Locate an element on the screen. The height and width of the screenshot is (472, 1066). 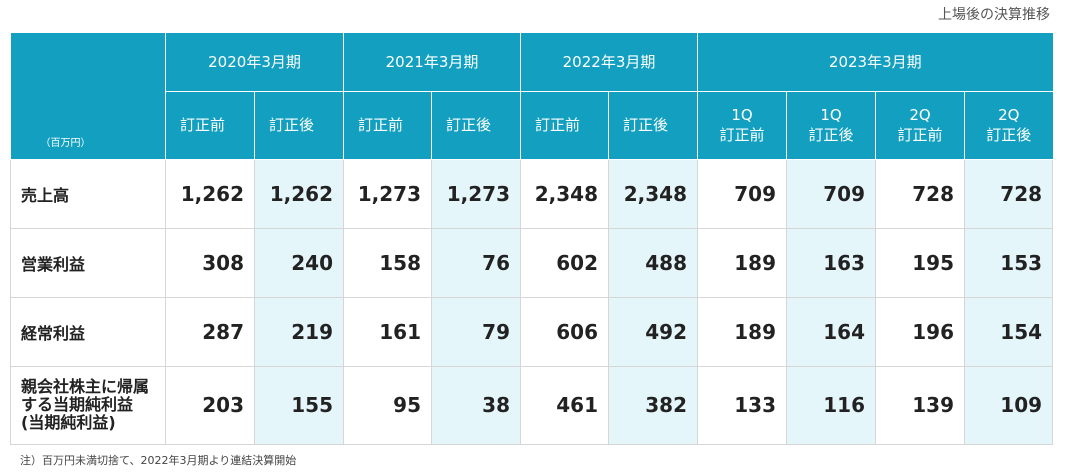
table-row: 経常利益 287 219 161 79 606 492 189 164 196 154 is located at coordinates (532, 332).